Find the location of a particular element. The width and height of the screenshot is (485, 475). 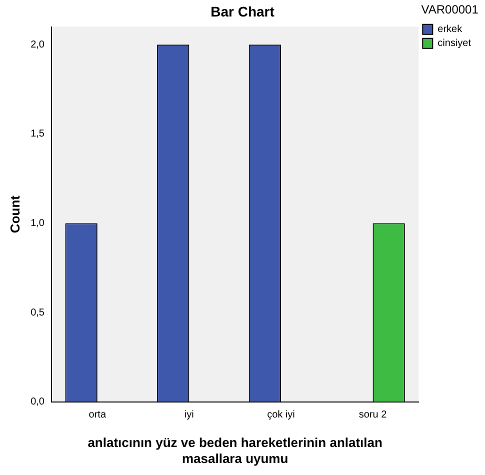

x-tick-label: soru 2 is located at coordinates (373, 415).